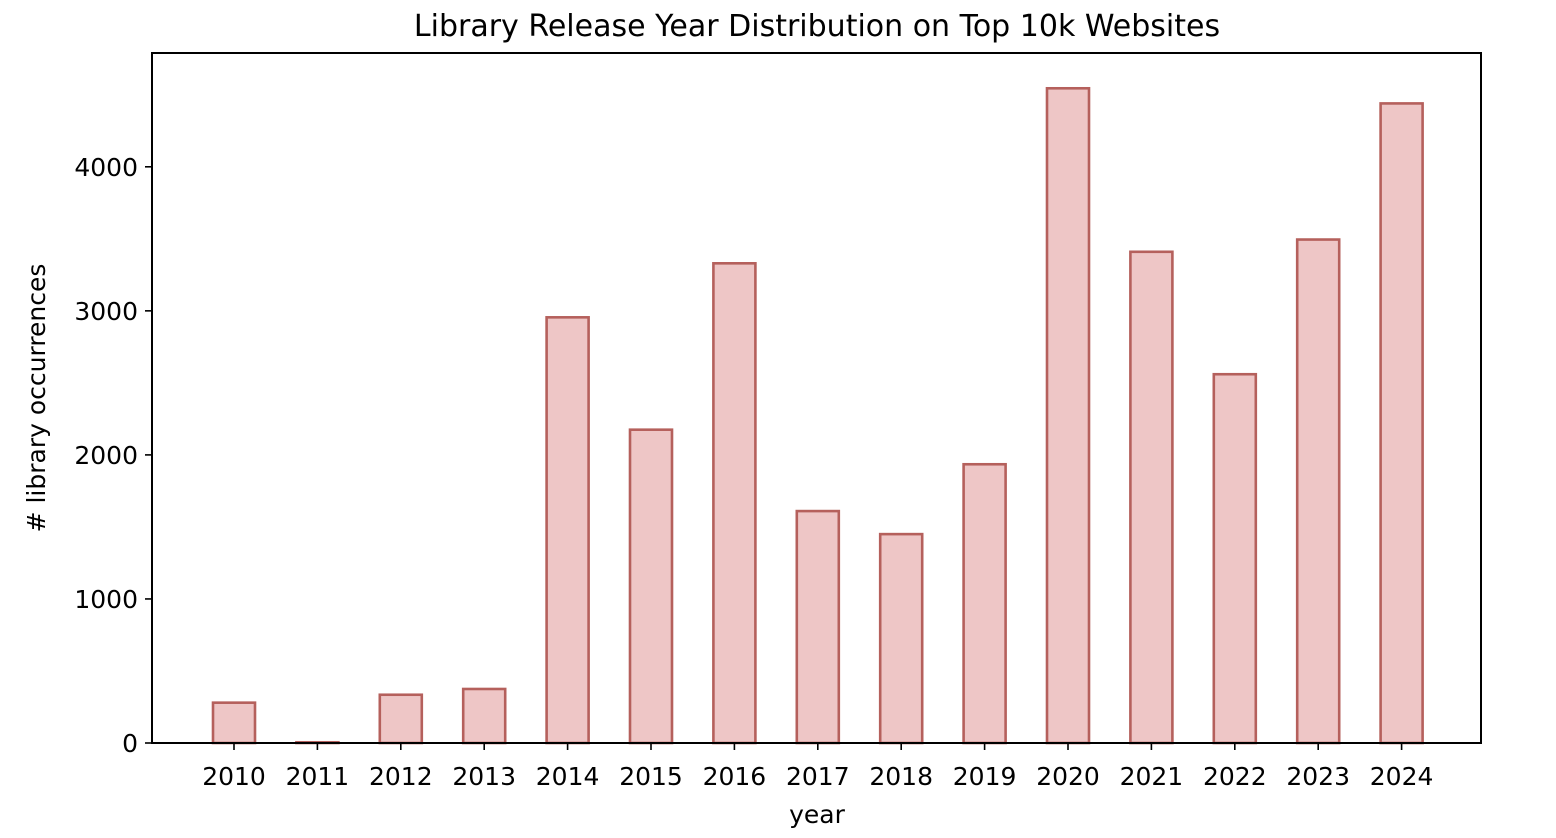 This screenshot has width=1556, height=838. Describe the element at coordinates (1151, 497) in the screenshot. I see `bar-2021` at that location.